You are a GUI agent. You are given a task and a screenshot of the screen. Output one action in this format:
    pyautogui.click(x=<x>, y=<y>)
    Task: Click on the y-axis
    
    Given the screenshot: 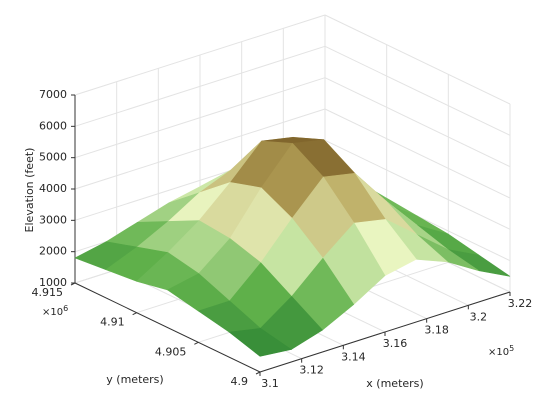 What is the action you would take?
    pyautogui.click(x=167, y=327)
    